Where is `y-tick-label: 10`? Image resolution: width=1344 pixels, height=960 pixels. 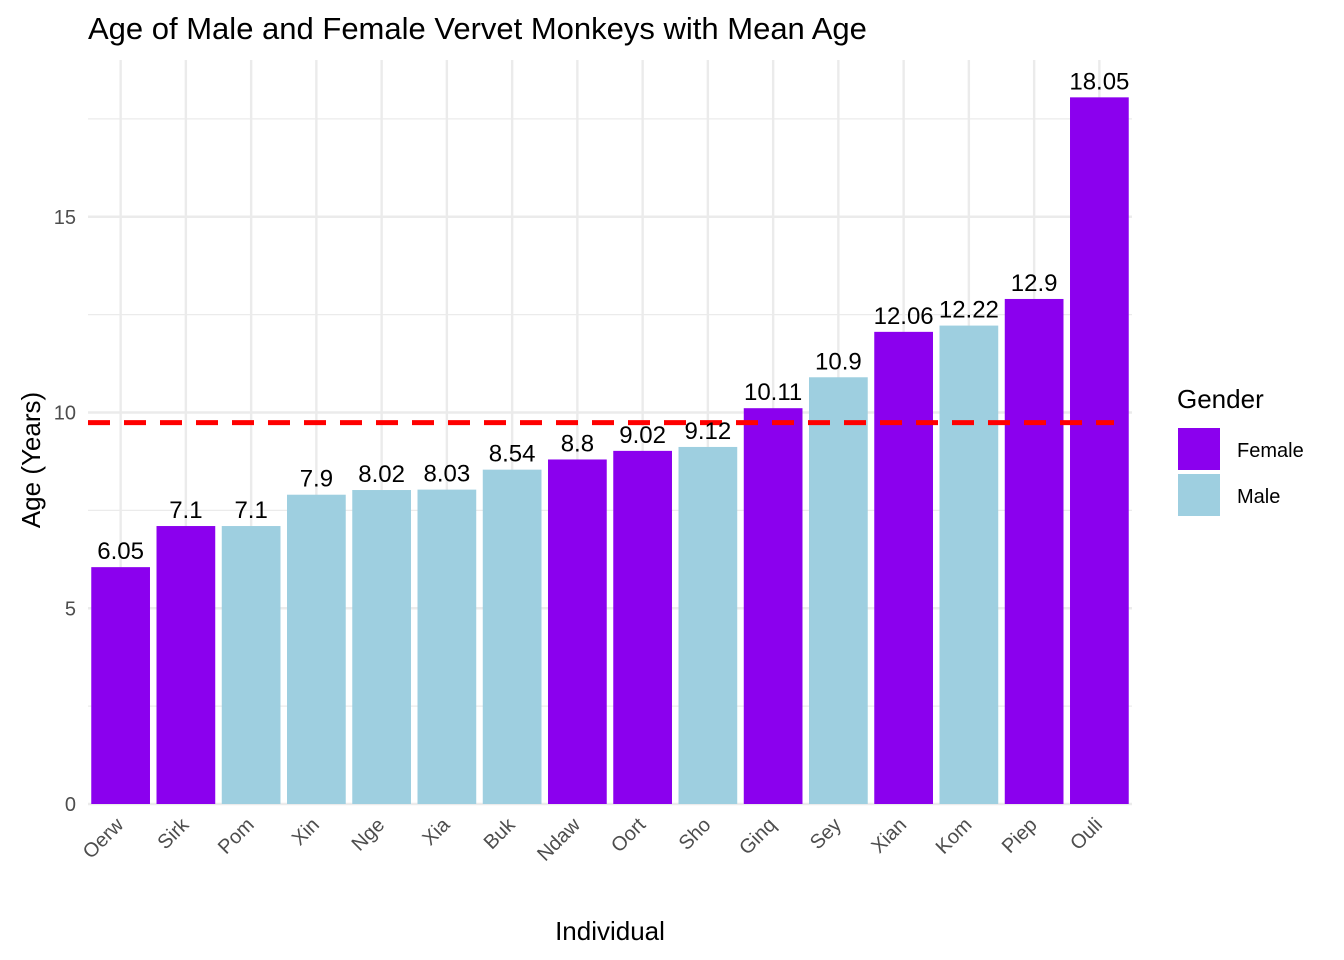 y-tick-label: 10 is located at coordinates (65, 414).